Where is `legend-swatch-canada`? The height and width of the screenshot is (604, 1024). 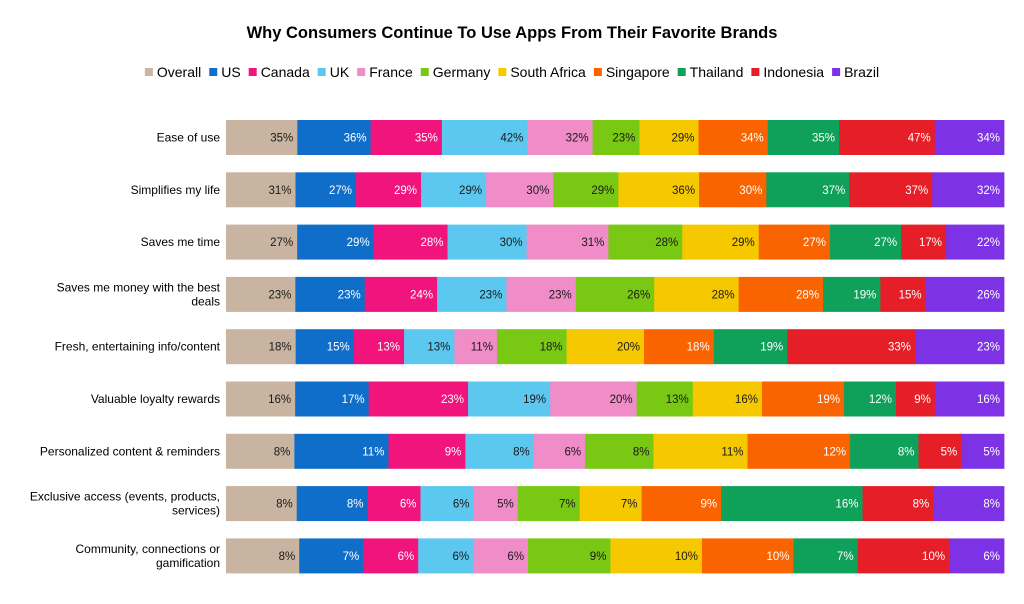 legend-swatch-canada is located at coordinates (252, 72).